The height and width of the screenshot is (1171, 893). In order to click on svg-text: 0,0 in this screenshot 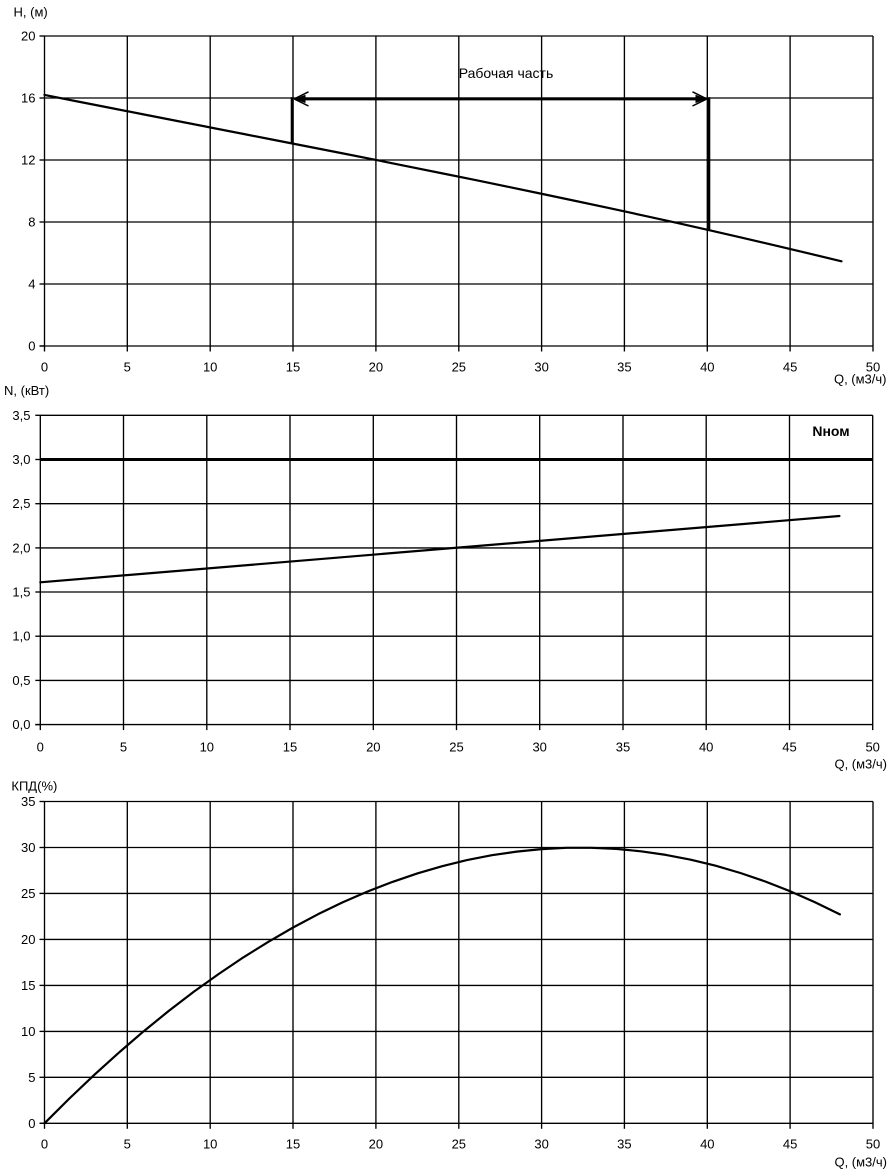, I will do `click(21, 724)`.